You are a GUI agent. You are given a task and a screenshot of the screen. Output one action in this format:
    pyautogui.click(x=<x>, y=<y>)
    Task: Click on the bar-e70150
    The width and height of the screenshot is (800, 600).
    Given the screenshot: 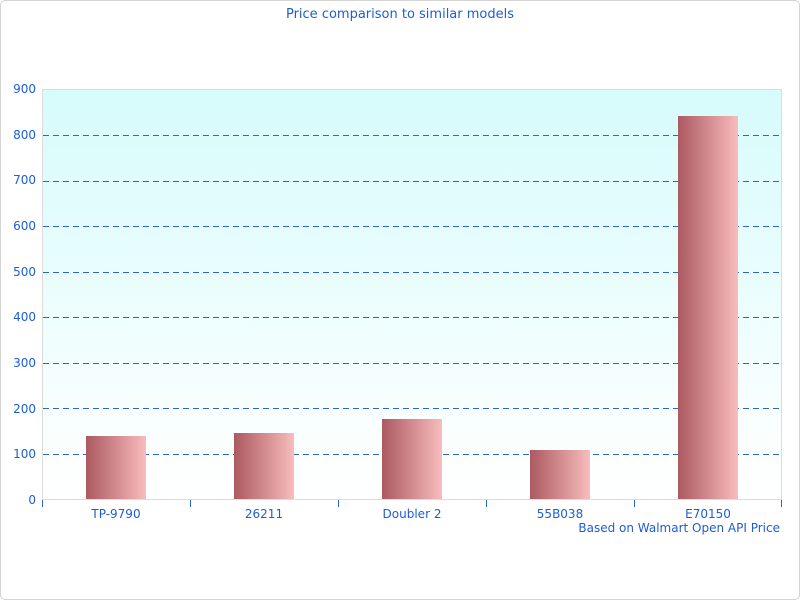 What is the action you would take?
    pyautogui.click(x=708, y=307)
    